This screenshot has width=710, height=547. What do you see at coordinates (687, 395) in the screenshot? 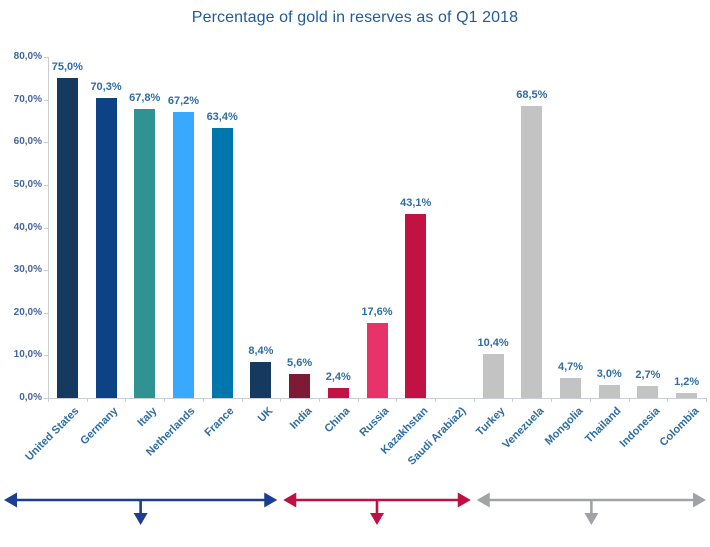
I see `bar-colombia` at bounding box center [687, 395].